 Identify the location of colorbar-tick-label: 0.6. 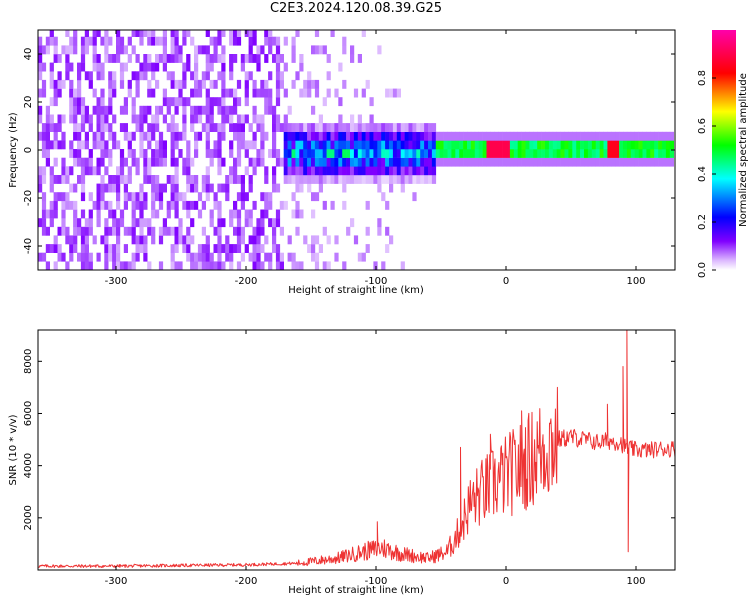
(702, 126).